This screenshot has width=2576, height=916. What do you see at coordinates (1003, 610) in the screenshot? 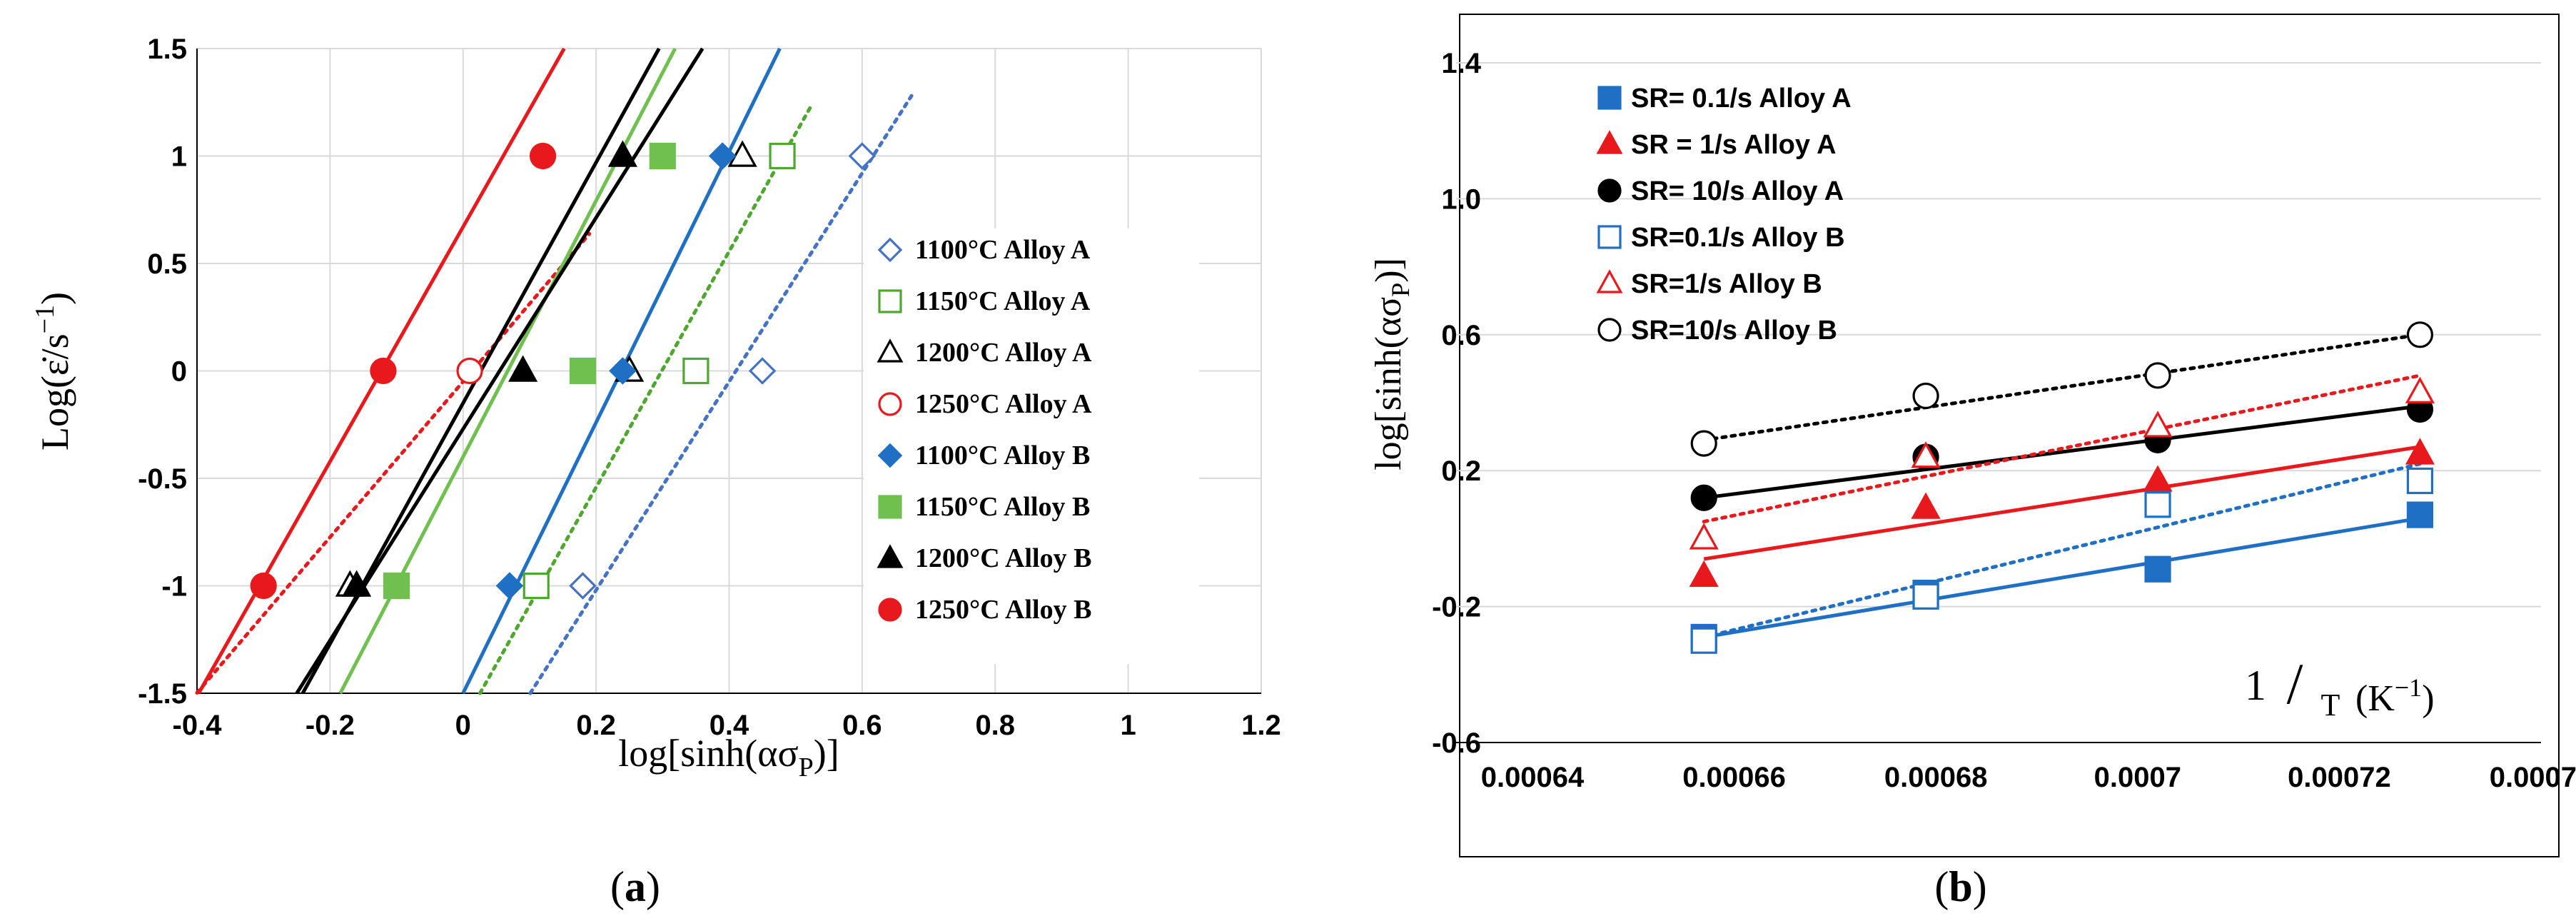
I see `chart-a-legend-label-1250-c-alloy-b: 1250°C Alloy B` at bounding box center [1003, 610].